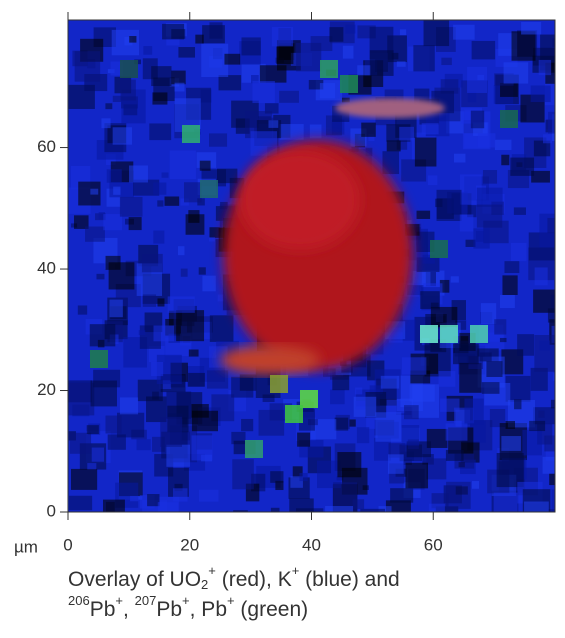 This screenshot has height=638, width=565. Describe the element at coordinates (46, 146) in the screenshot. I see `y-tick-label: 60` at that location.